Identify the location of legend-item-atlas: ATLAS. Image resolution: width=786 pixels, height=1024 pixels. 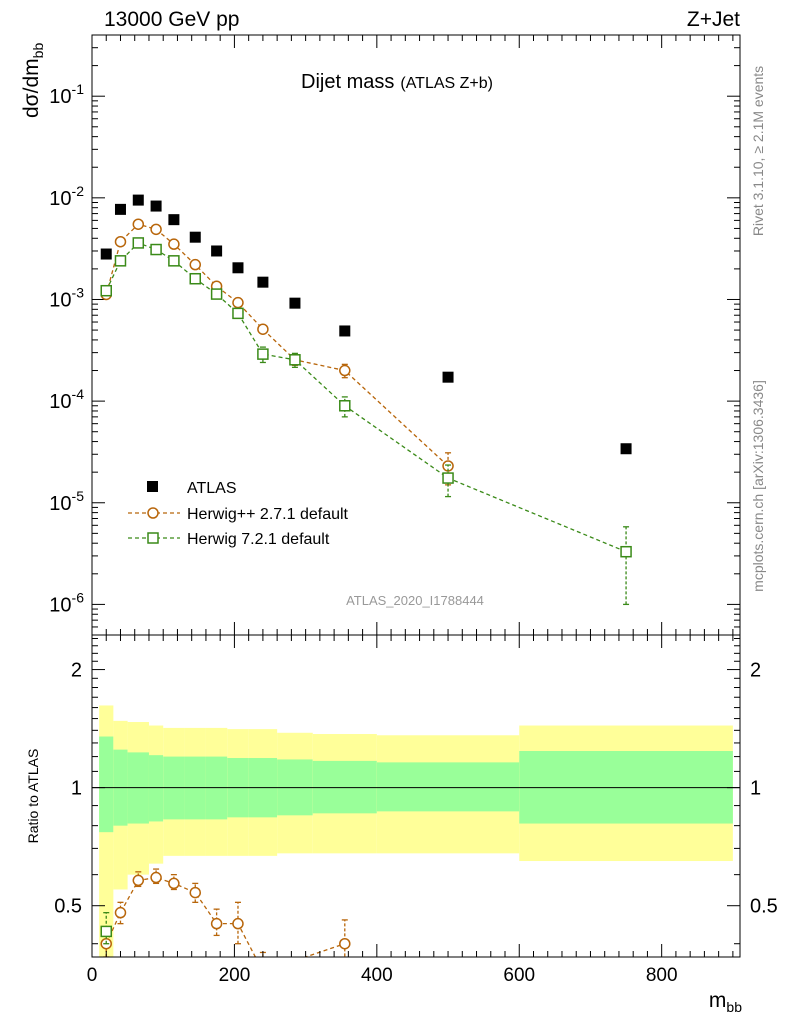
(192, 488).